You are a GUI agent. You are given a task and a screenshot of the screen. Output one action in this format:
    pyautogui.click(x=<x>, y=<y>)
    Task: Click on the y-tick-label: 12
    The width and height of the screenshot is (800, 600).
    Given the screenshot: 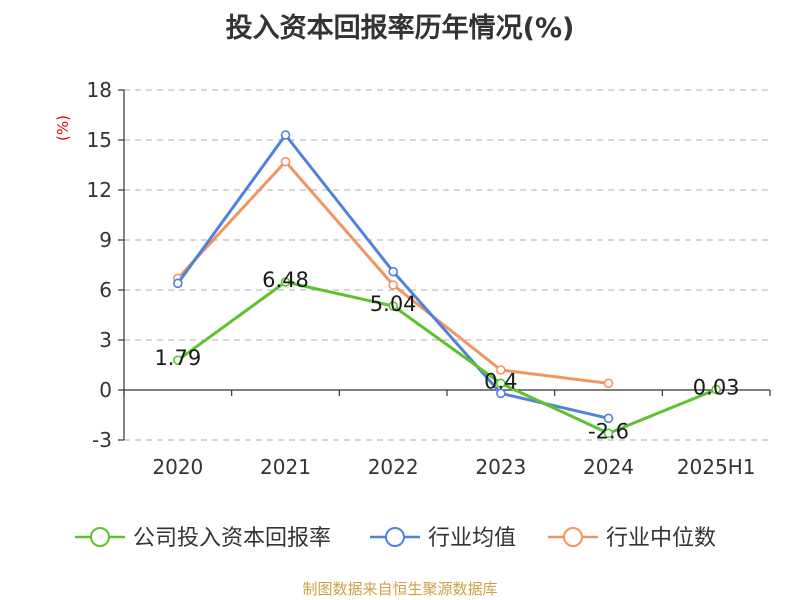 What is the action you would take?
    pyautogui.click(x=99, y=190)
    